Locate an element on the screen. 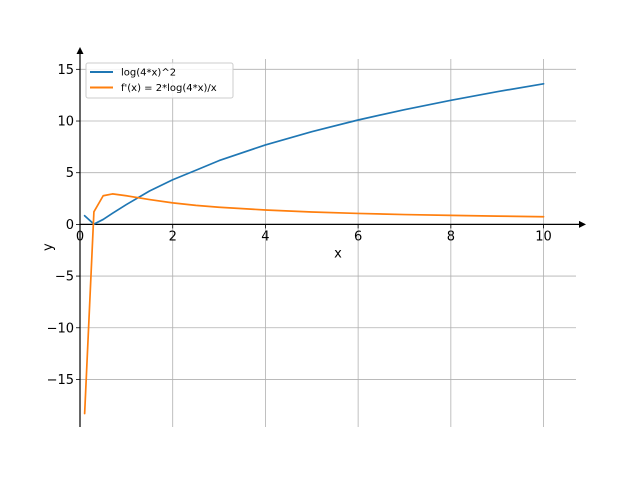 This screenshot has height=480, width=640. x-axis-arrow is located at coordinates (582, 224).